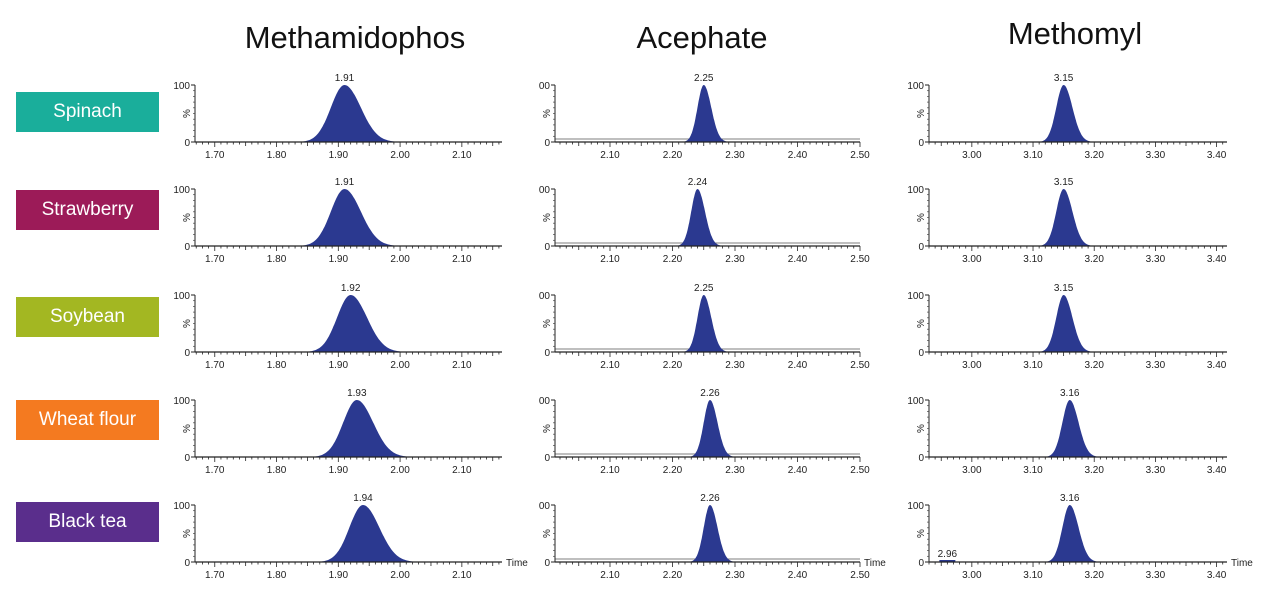 The width and height of the screenshot is (1280, 605). Describe the element at coordinates (87, 522) in the screenshot. I see `row-label: Black tea` at that location.